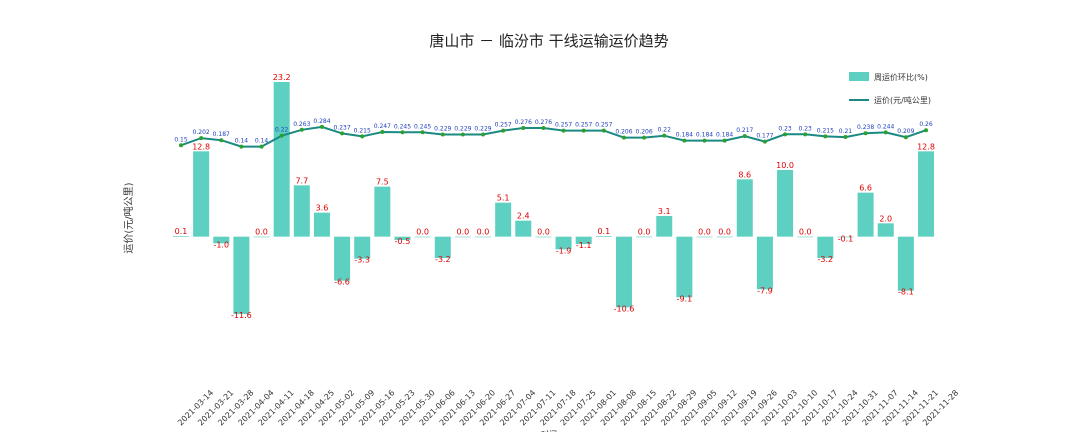 The image size is (1080, 432). What do you see at coordinates (241, 315) in the screenshot?
I see `bar-value-label: -11.6` at bounding box center [241, 315].